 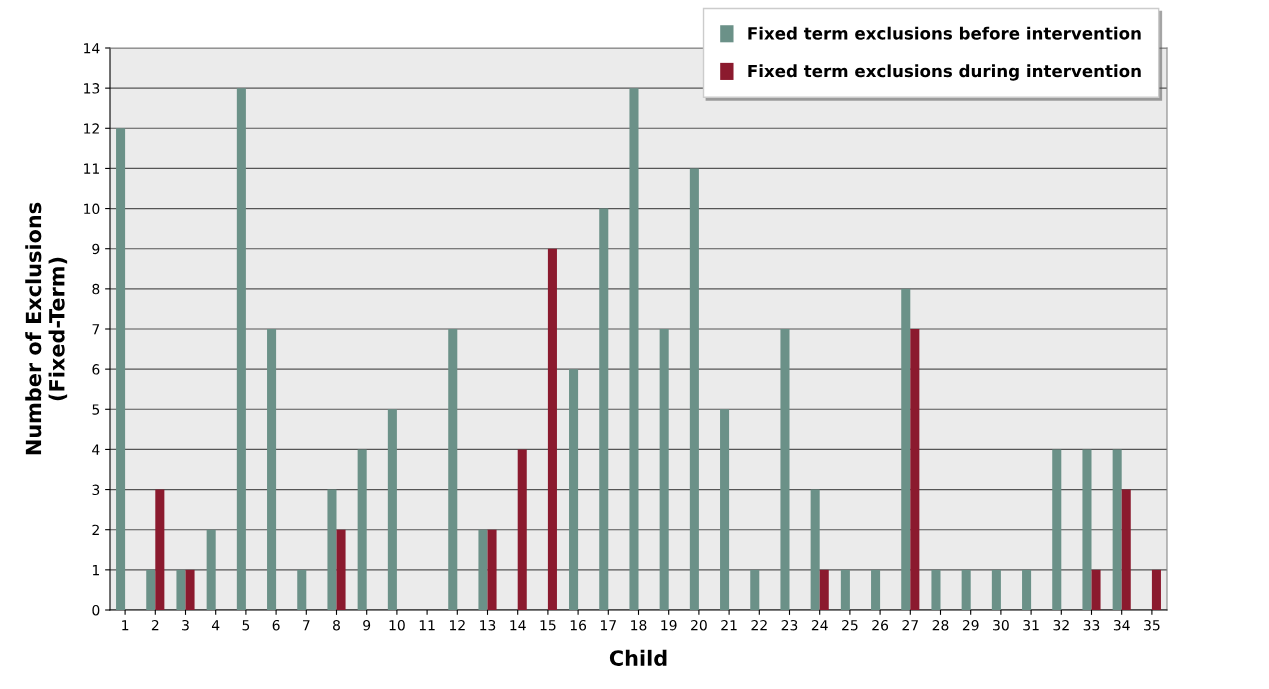 What do you see at coordinates (699, 625) in the screenshot?
I see `x-tick-label: 20` at bounding box center [699, 625].